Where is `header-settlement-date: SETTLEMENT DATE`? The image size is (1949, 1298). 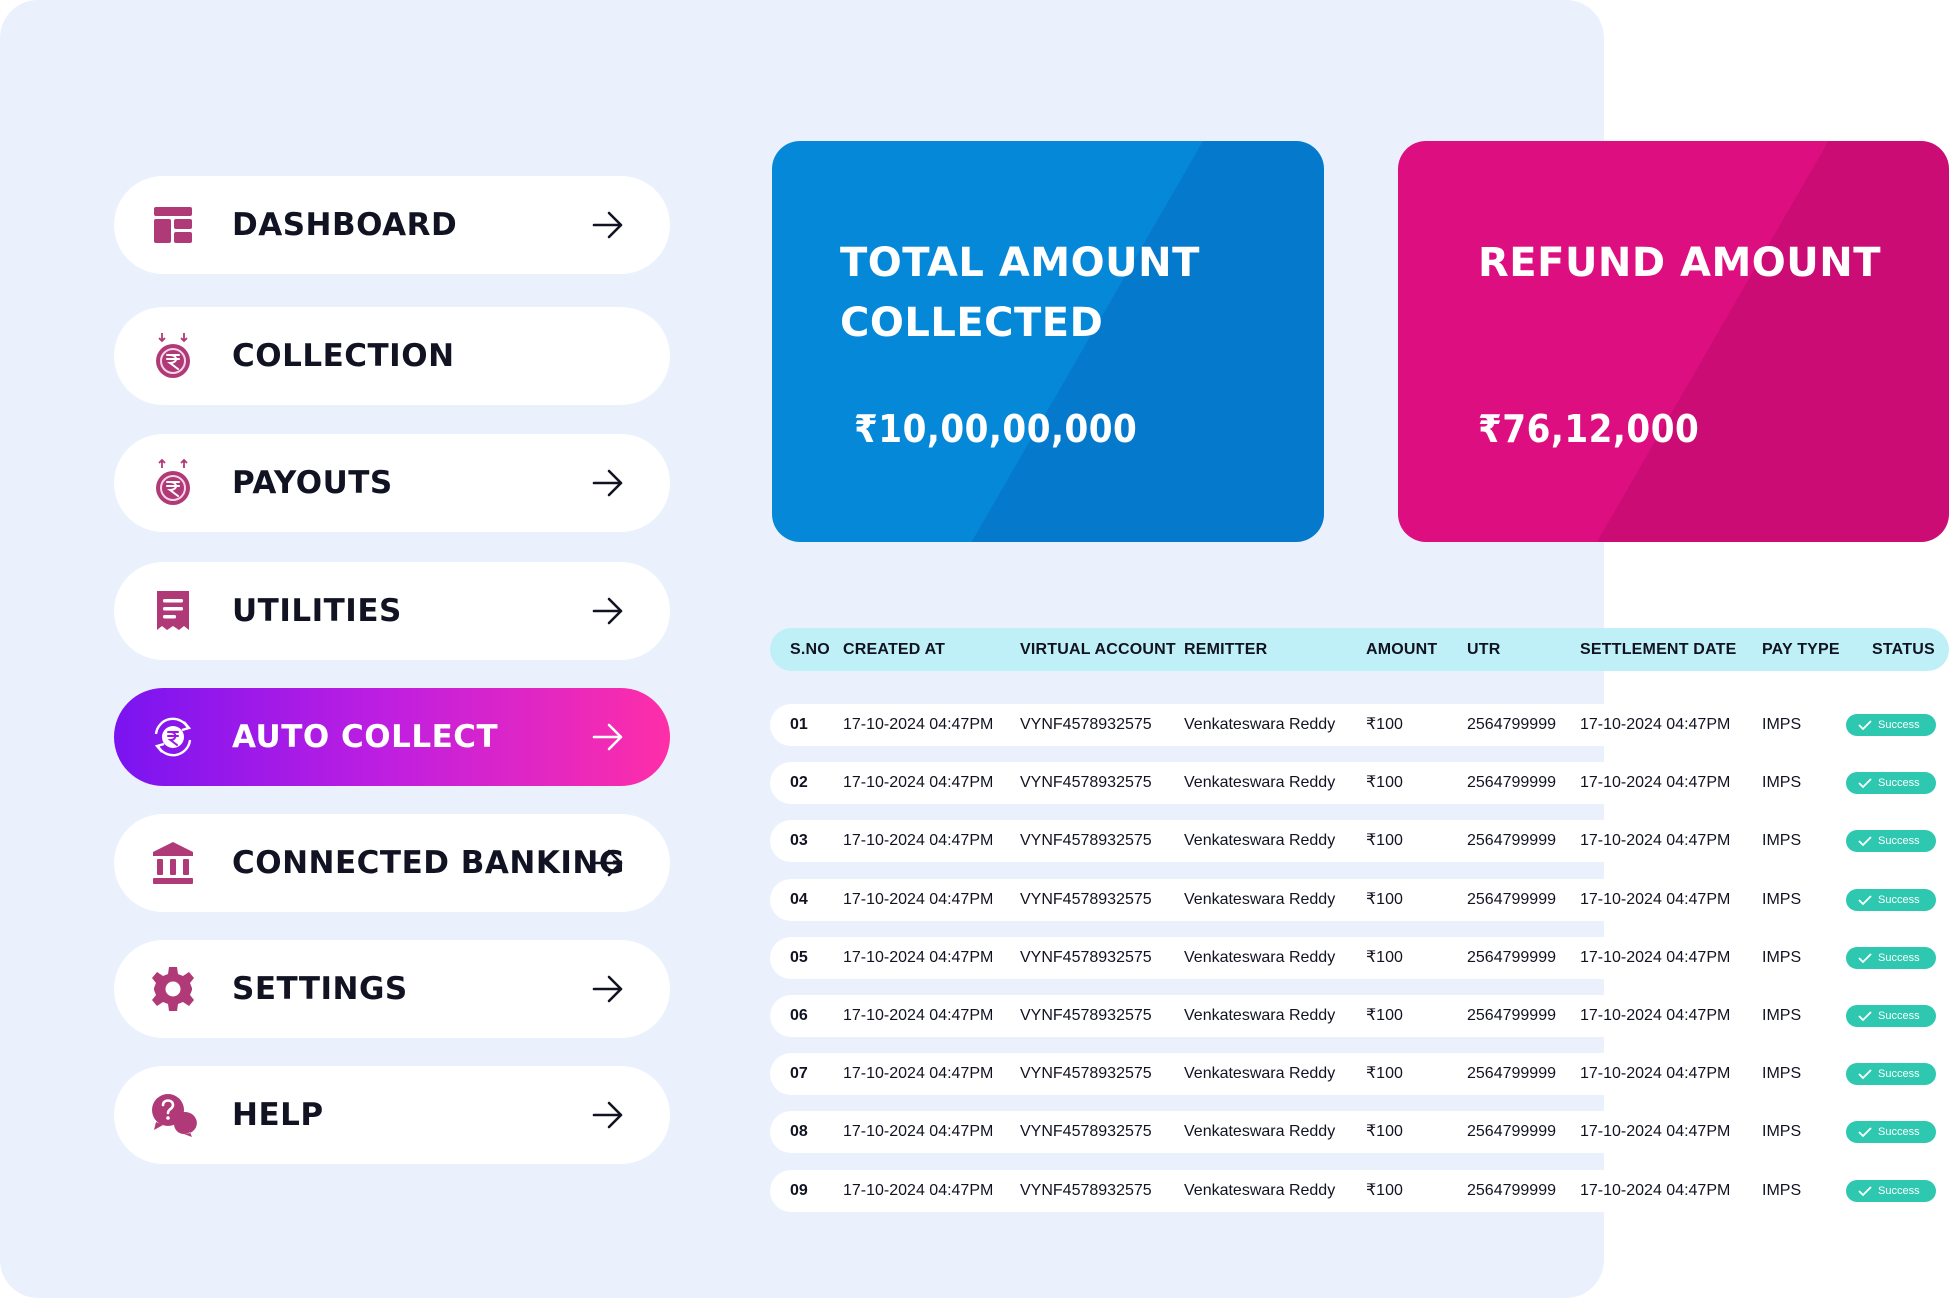 header-settlement-date: SETTLEMENT DATE is located at coordinates (1658, 649).